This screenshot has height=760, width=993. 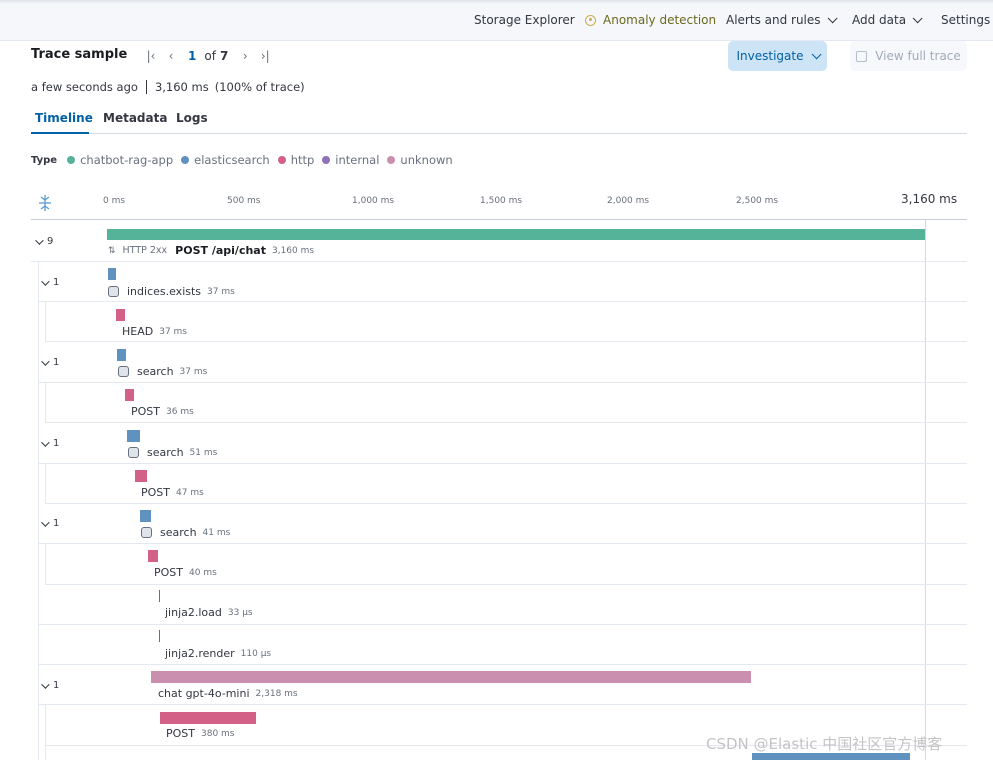 I want to click on legend-type-label: Type, so click(x=44, y=160).